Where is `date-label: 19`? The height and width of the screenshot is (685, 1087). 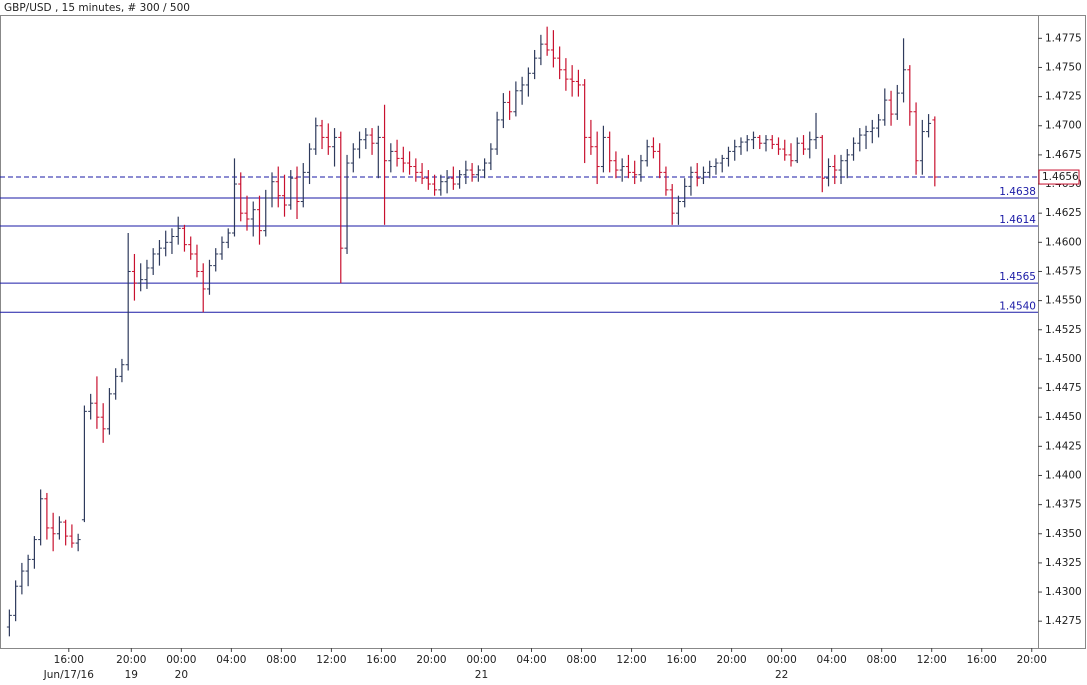 date-label: 19 is located at coordinates (131, 675).